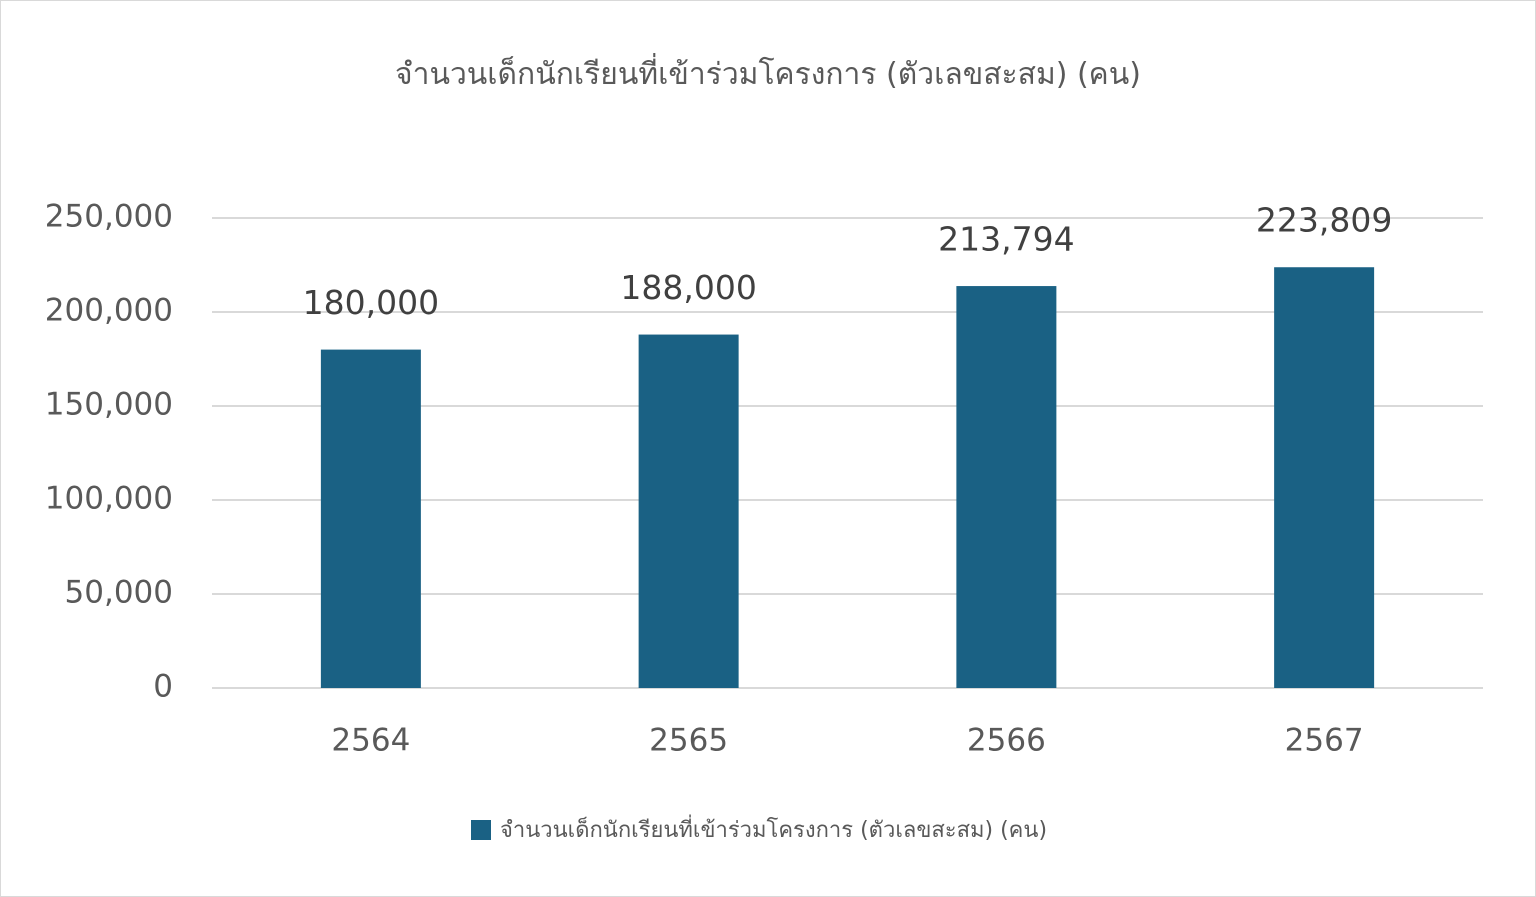 Image resolution: width=1536 pixels, height=897 pixels. I want to click on legend-swatch, so click(481, 830).